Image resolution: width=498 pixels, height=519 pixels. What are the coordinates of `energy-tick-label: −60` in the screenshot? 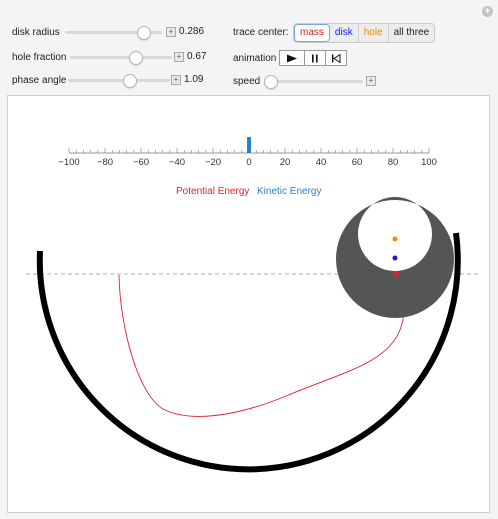 It's located at (141, 162).